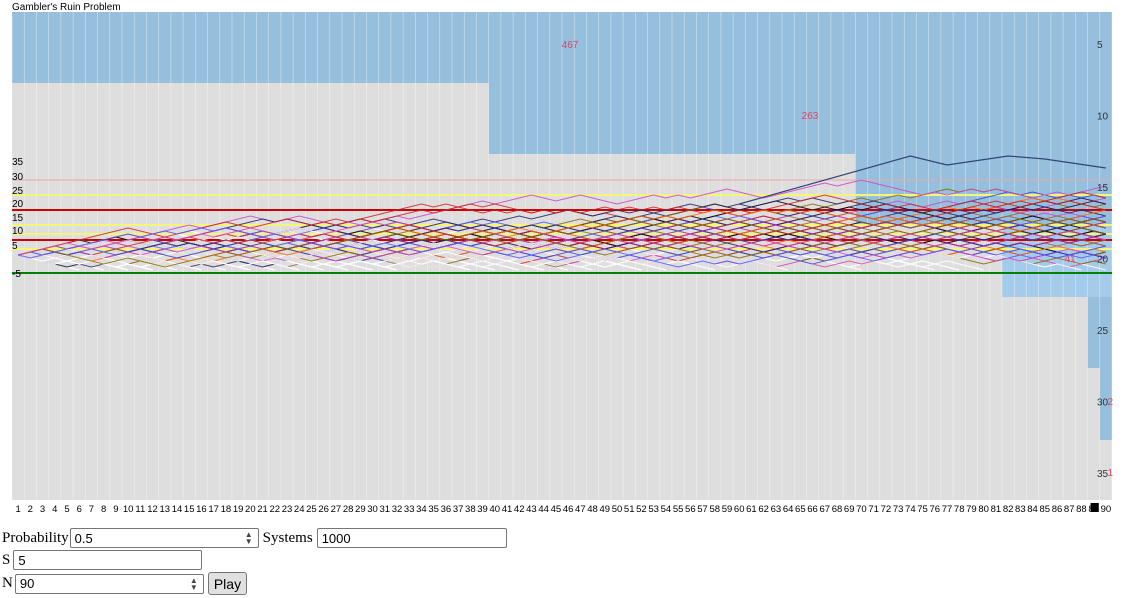 Image resolution: width=1125 pixels, height=598 pixels. I want to click on ruin-count-label: 467, so click(570, 45).